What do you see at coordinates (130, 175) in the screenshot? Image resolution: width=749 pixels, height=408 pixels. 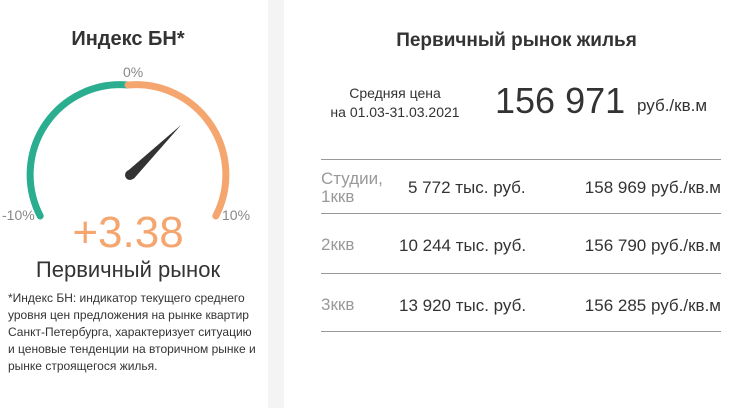 I see `gauge-needle-hub` at bounding box center [130, 175].